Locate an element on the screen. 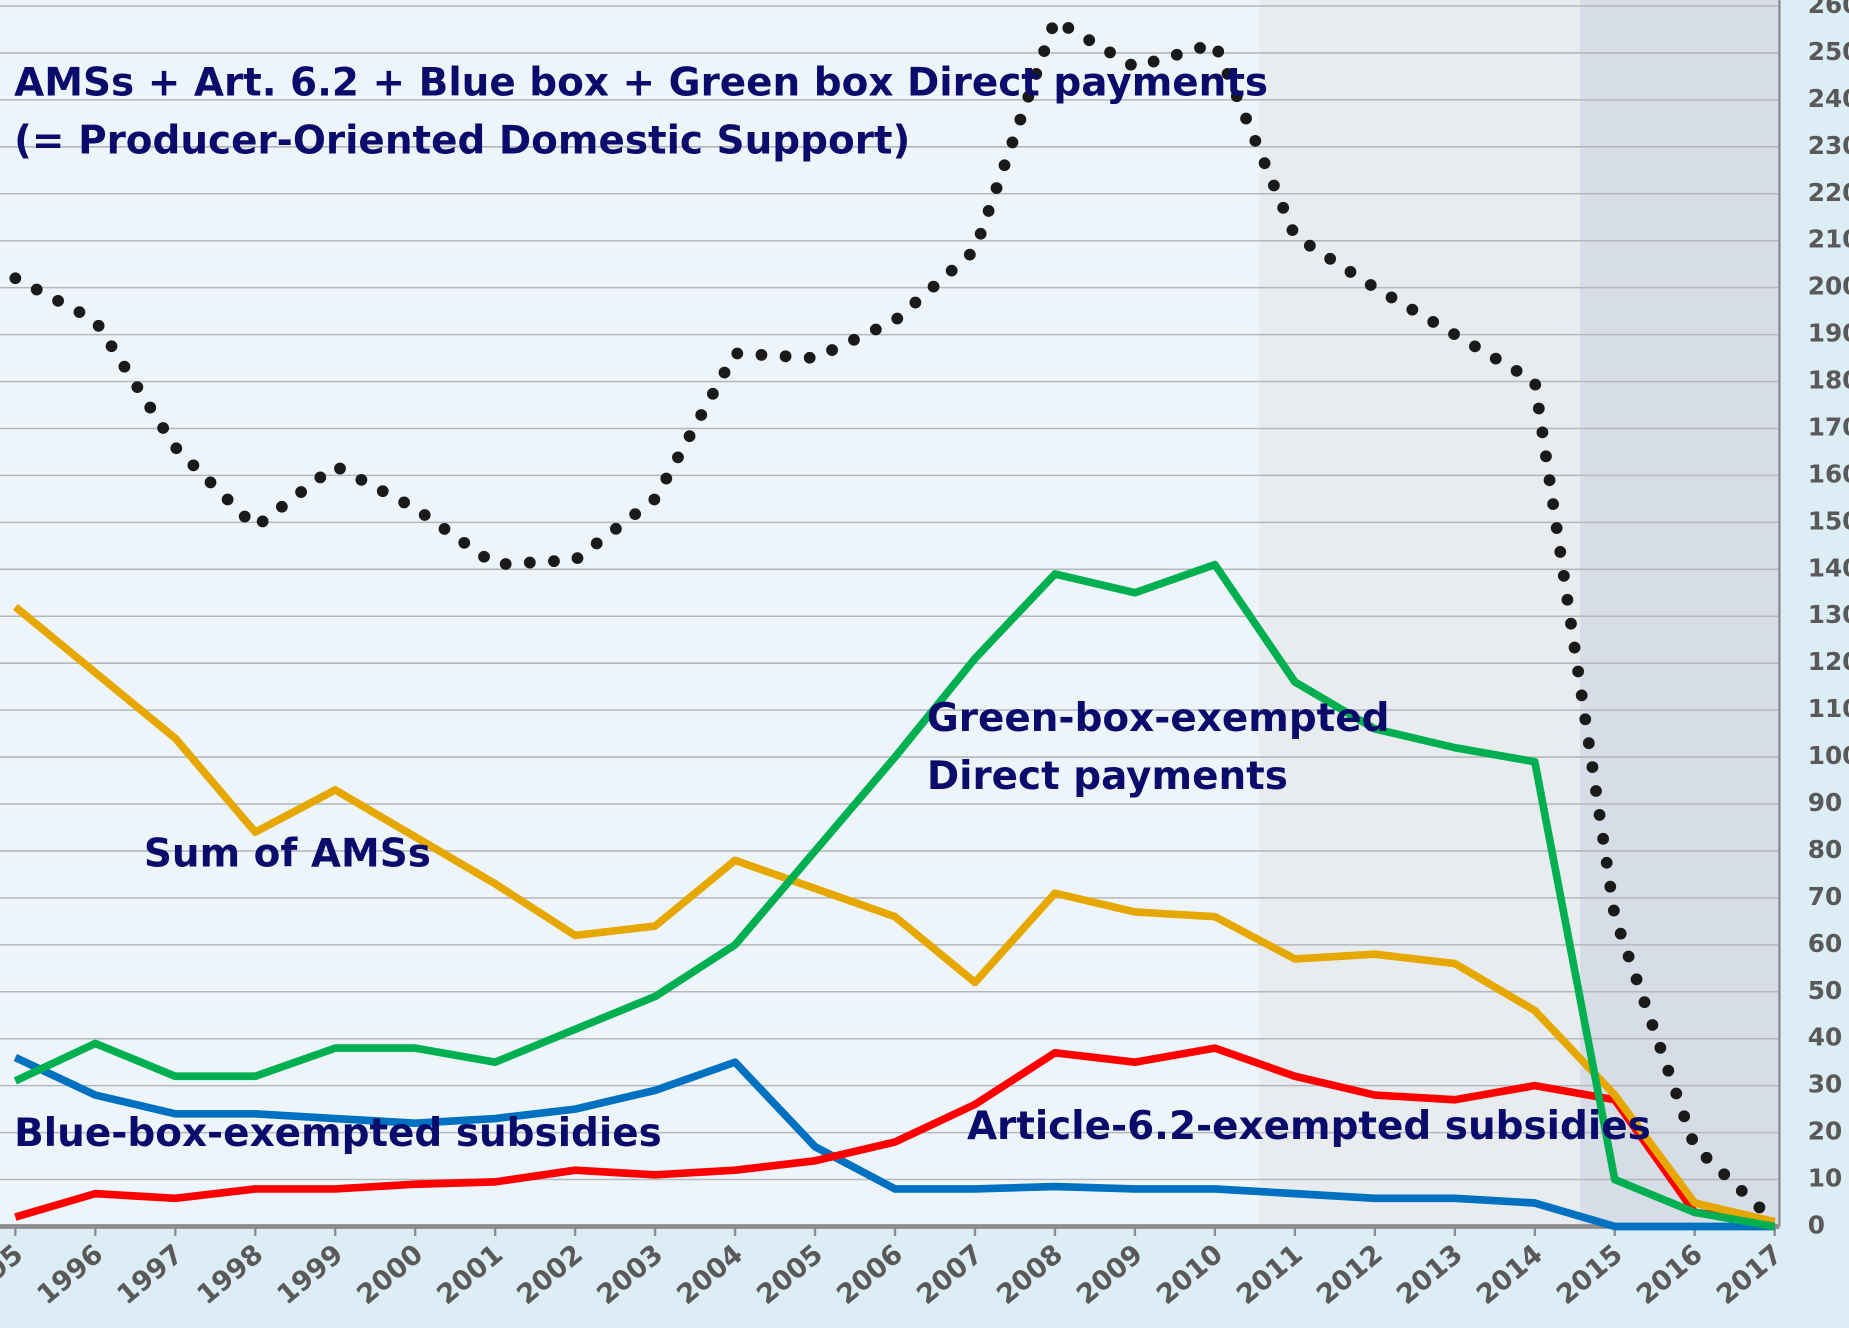 The height and width of the screenshot is (1328, 1849). y-tick-label: 240 is located at coordinates (1828, 98).